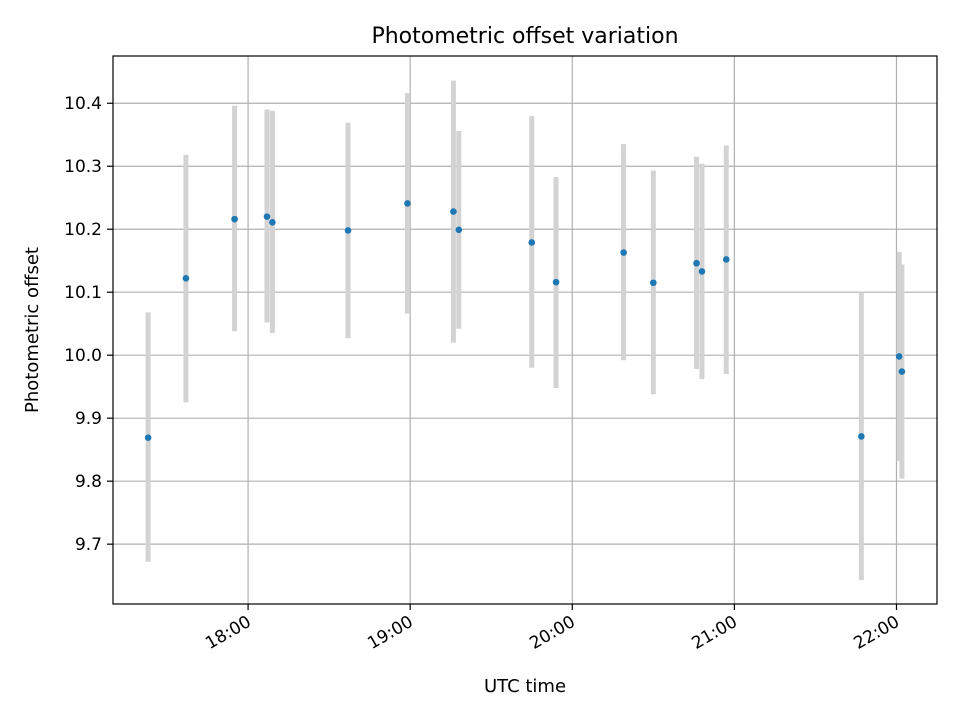  Describe the element at coordinates (83, 356) in the screenshot. I see `y-tick-label: 10.0` at that location.